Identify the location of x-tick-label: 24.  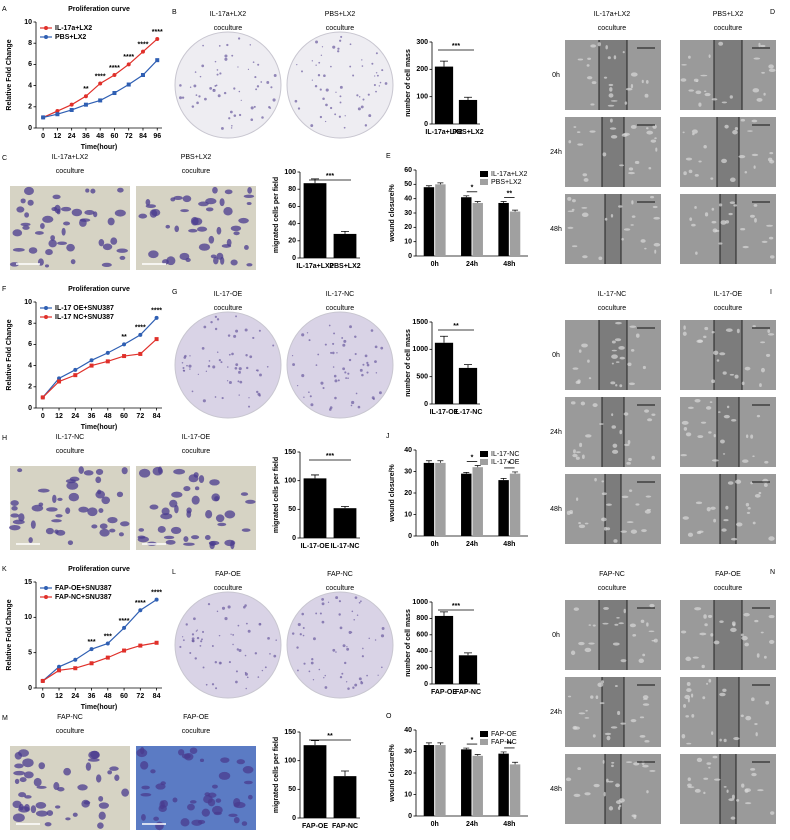
(72, 136).